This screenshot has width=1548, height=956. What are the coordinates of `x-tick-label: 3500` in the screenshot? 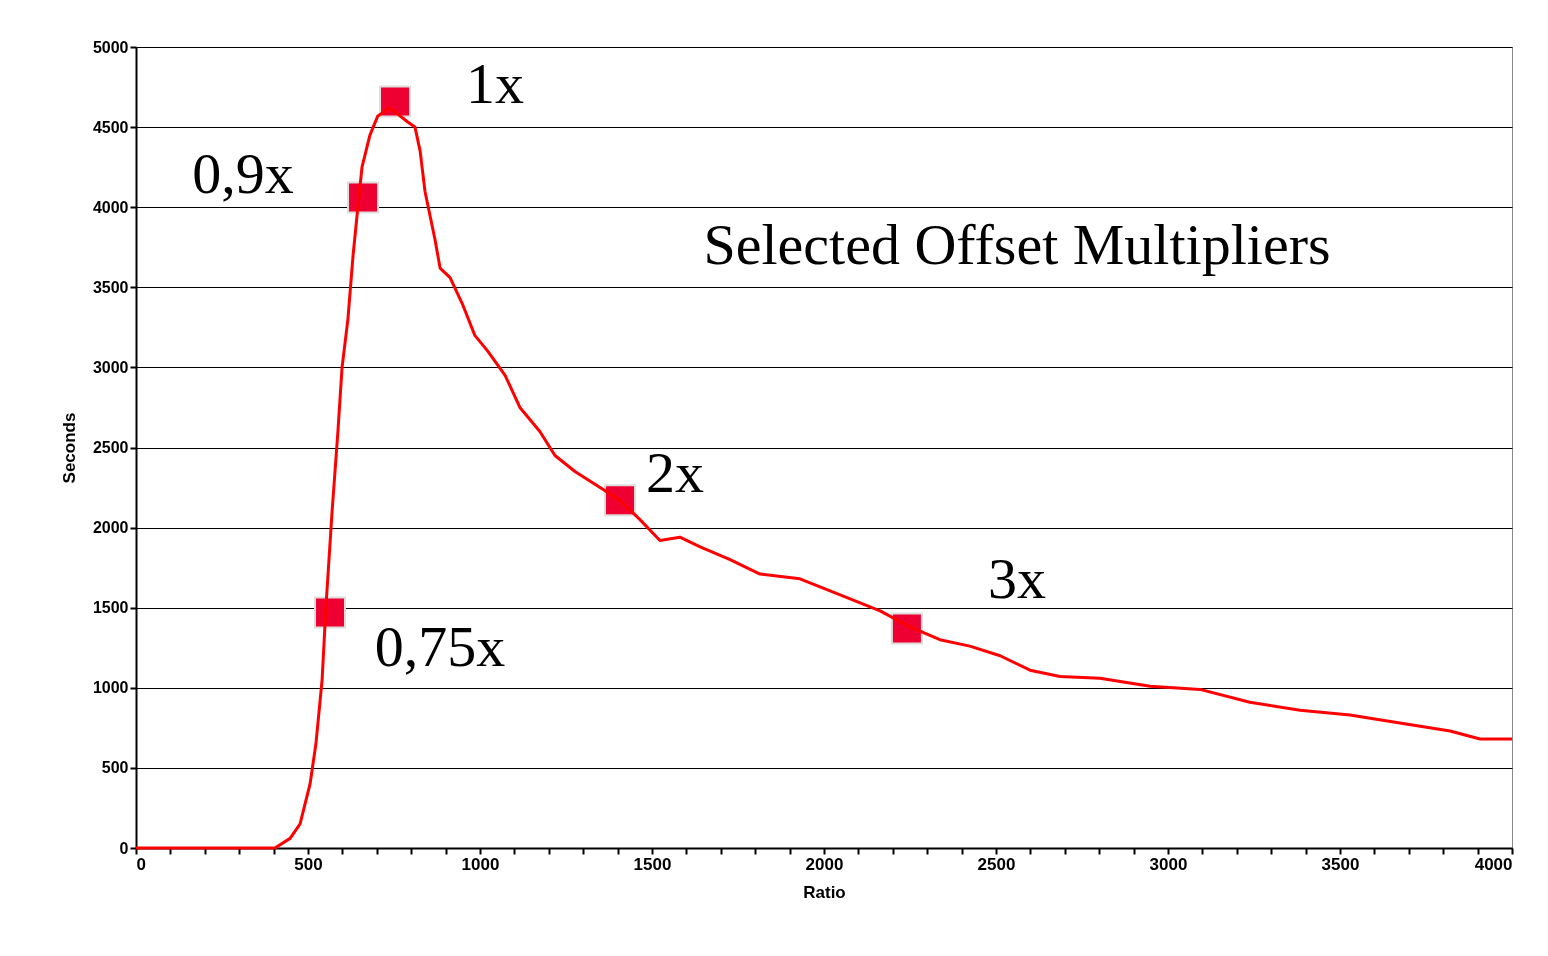 It's located at (1340, 864).